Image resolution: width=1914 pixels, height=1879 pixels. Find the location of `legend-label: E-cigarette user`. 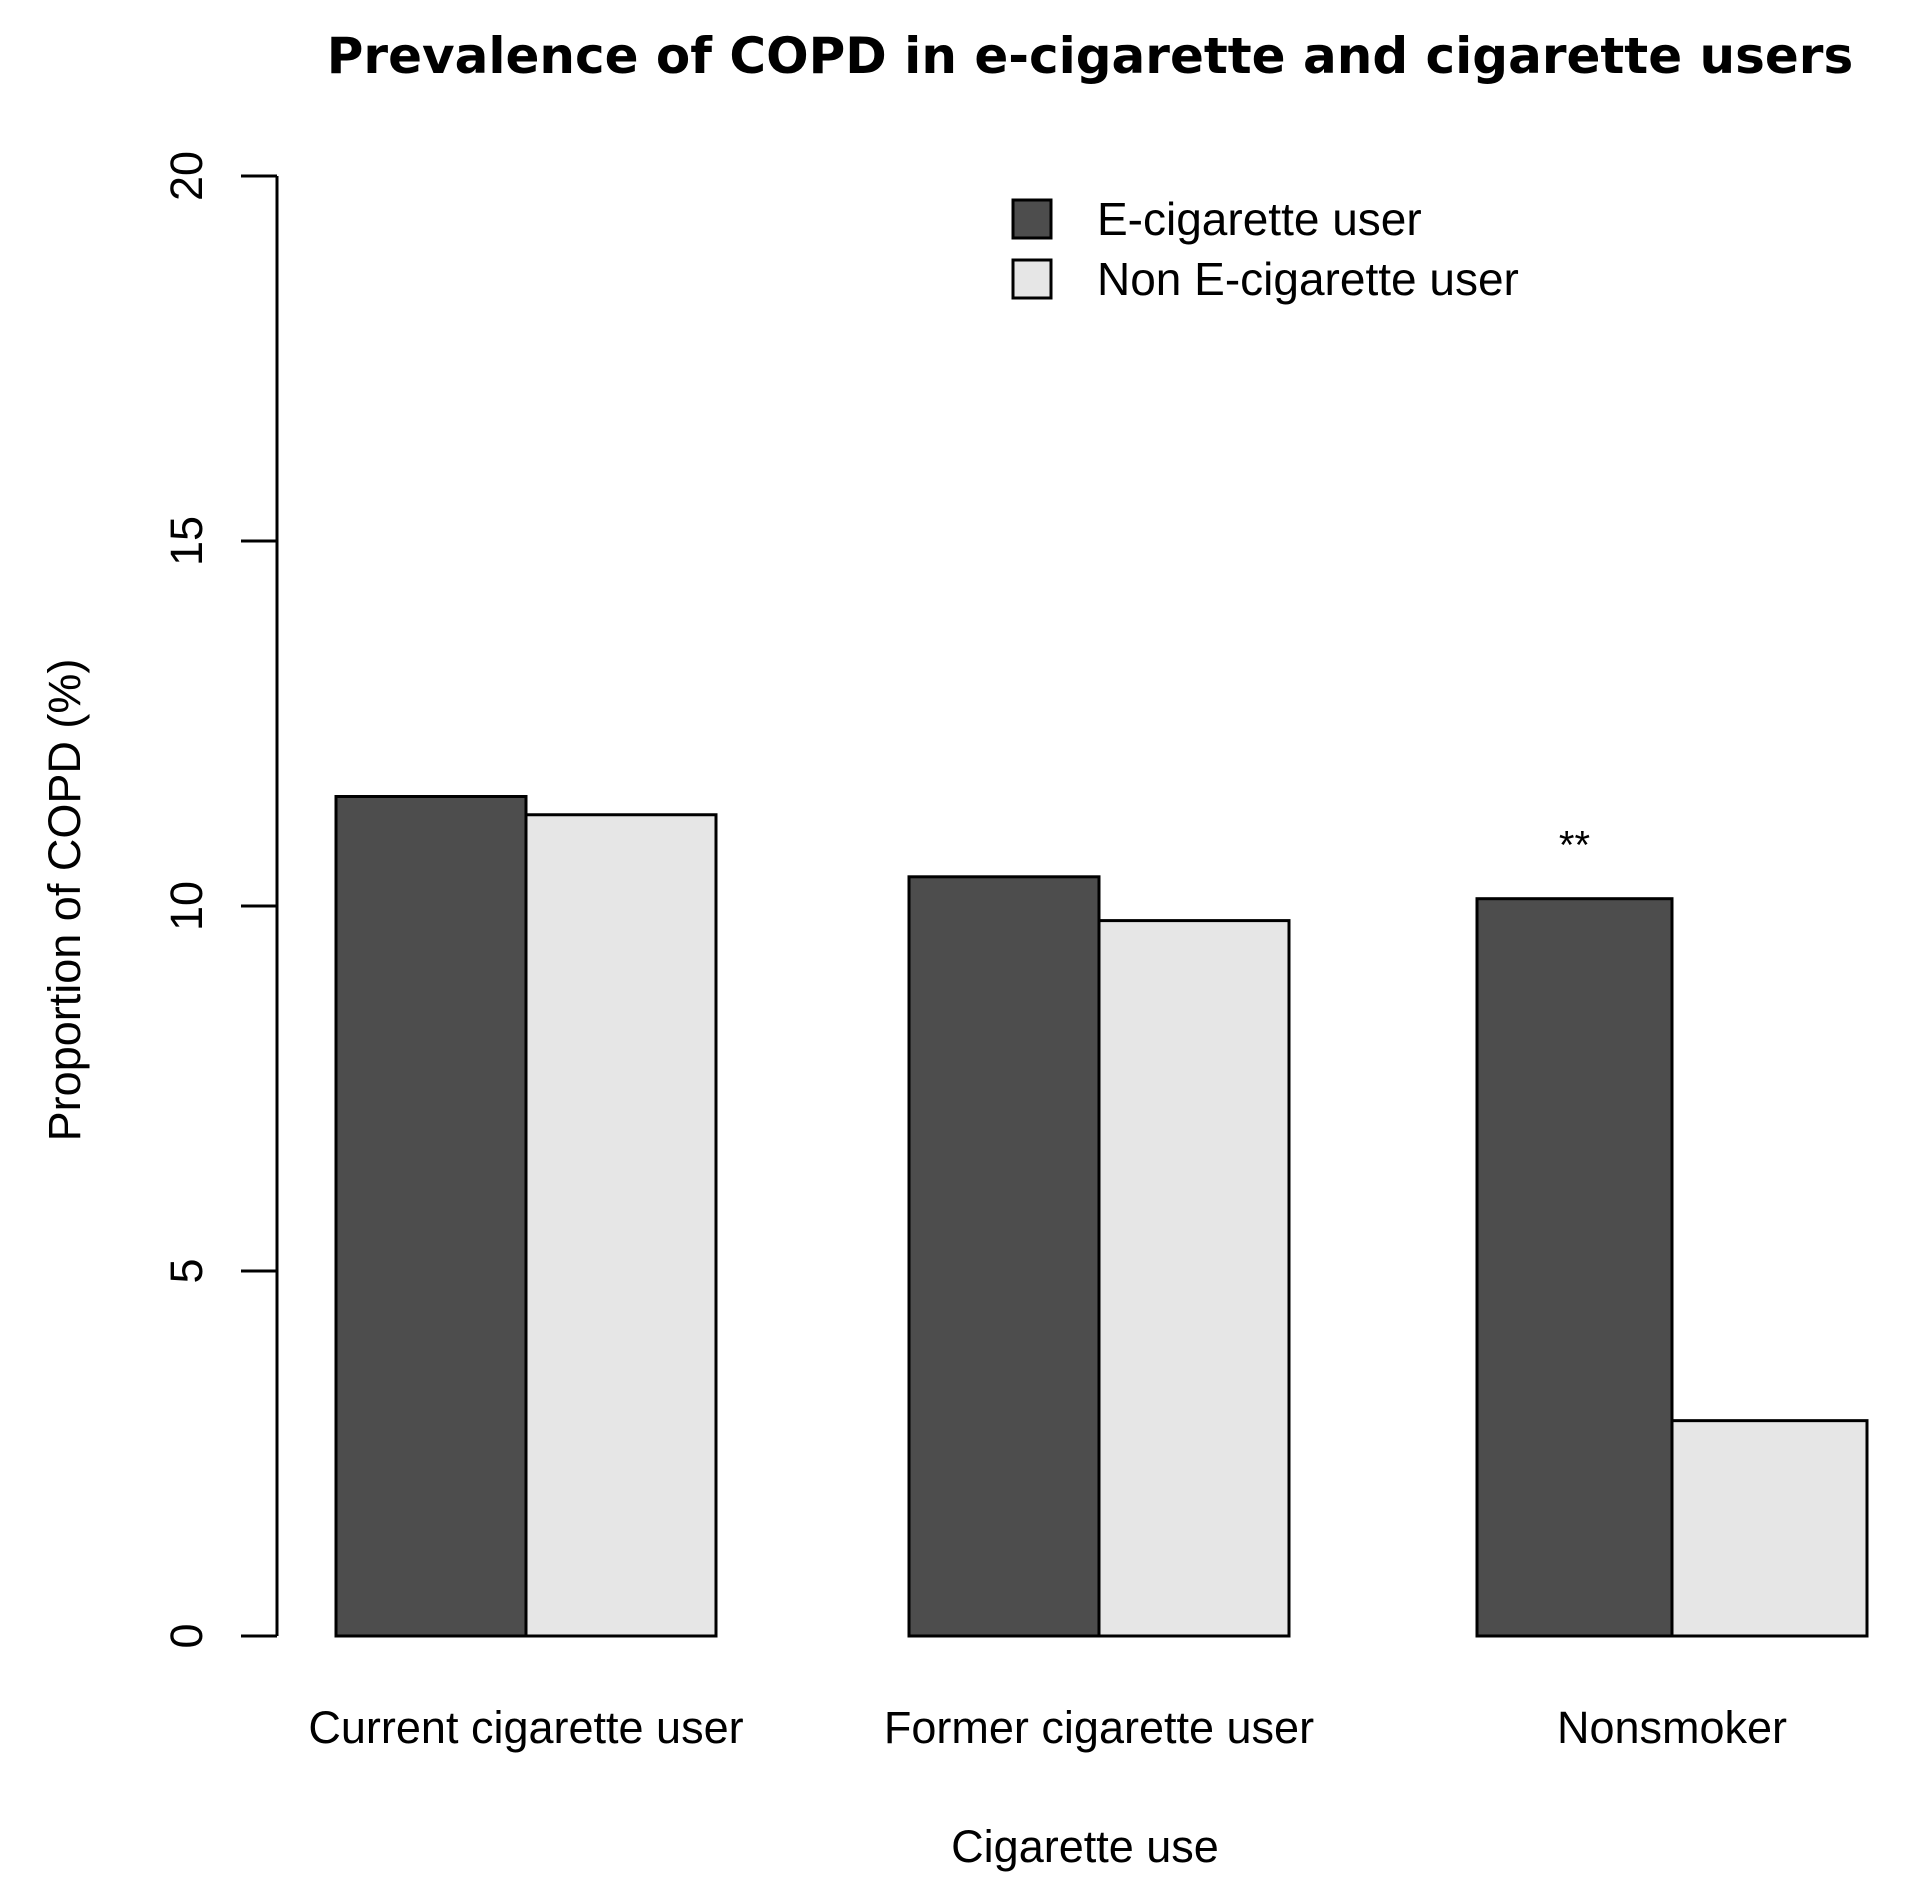

legend-label: E-cigarette user is located at coordinates (1259, 219).